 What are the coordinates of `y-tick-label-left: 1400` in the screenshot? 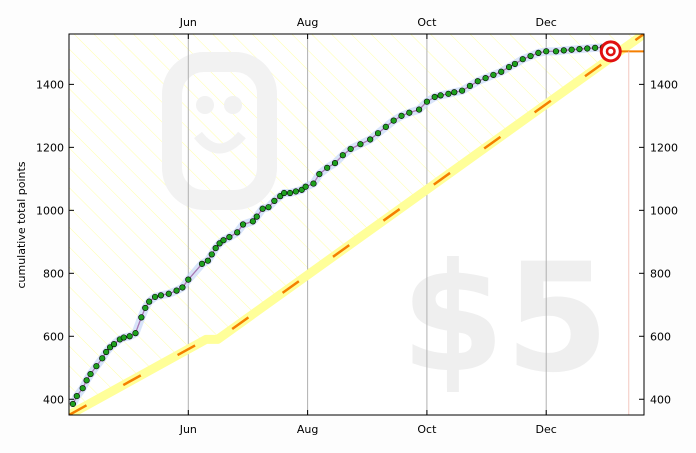 It's located at (50, 84).